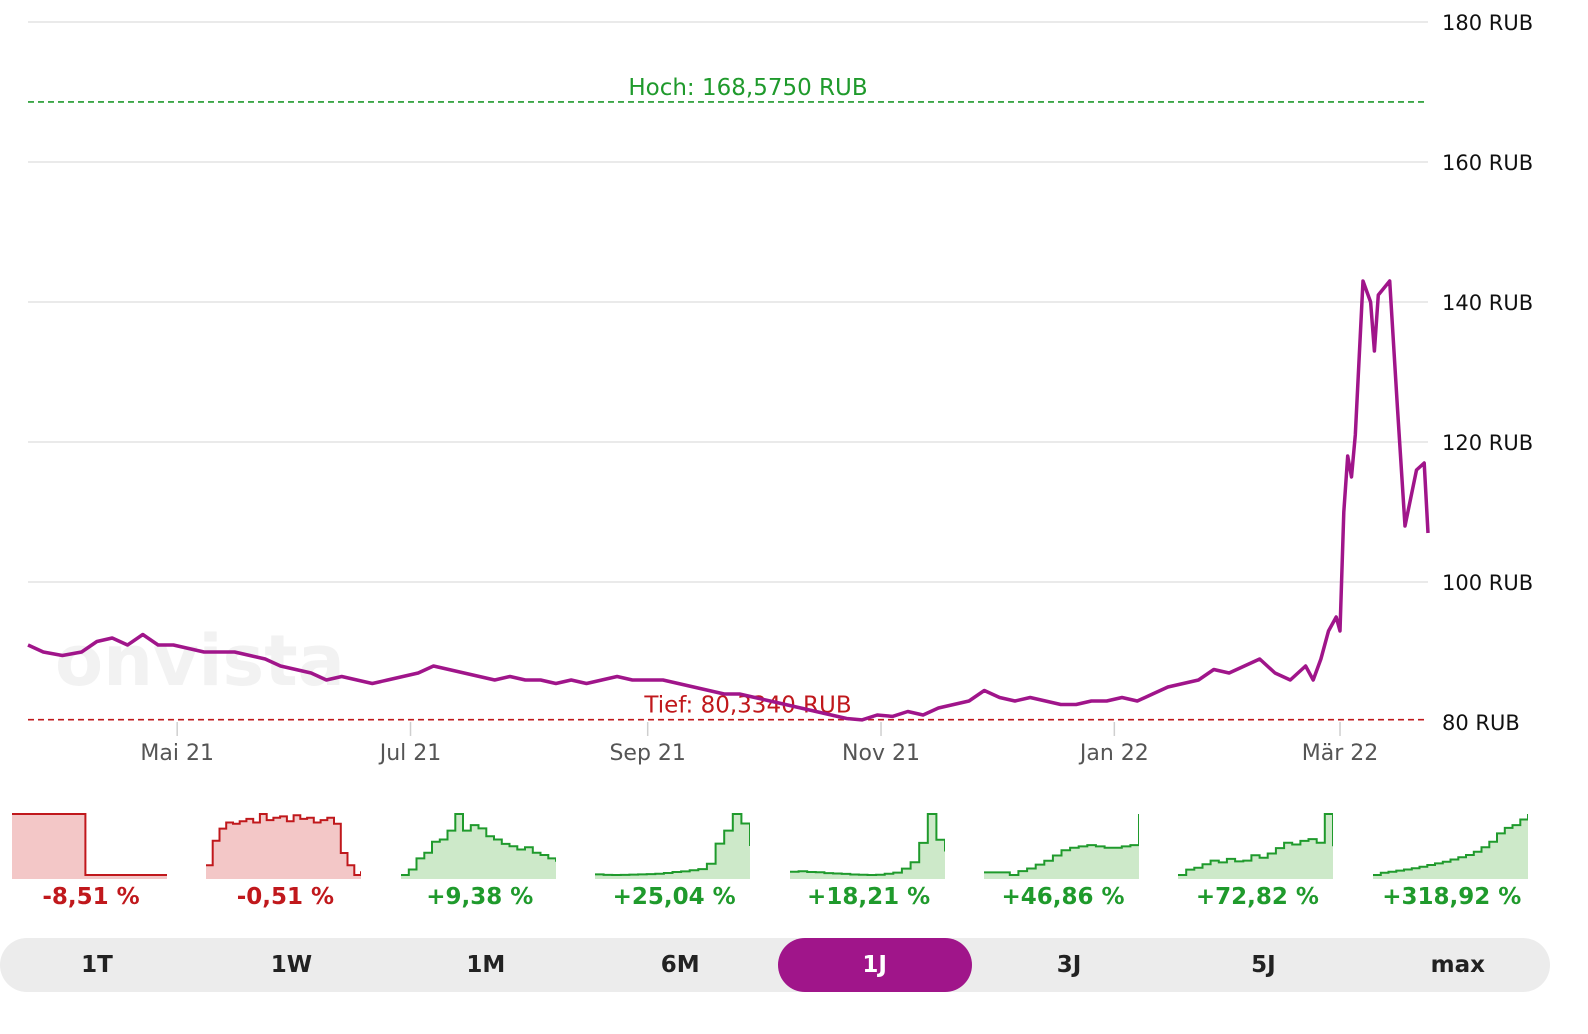 The width and height of the screenshot is (1588, 1034). I want to click on mini-chart-percent: -8,51 %, so click(91, 897).